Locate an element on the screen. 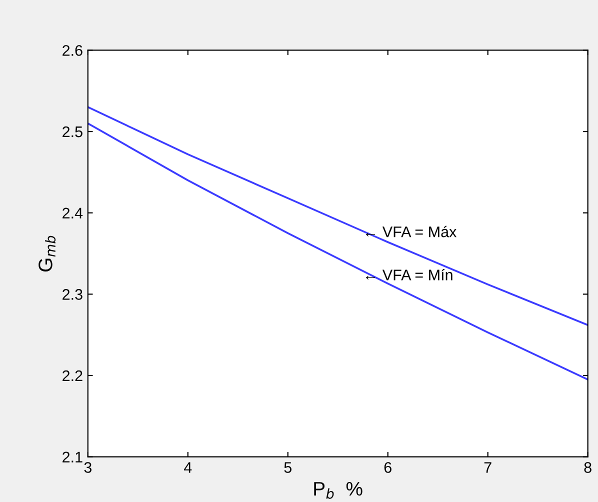 This screenshot has width=598, height=502. y-tick-label: 2.4 is located at coordinates (72, 213).